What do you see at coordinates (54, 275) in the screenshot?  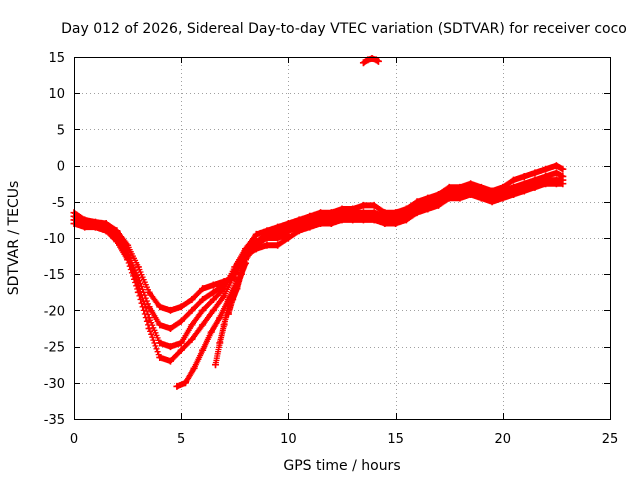 I see `y-tick-label: -15` at bounding box center [54, 275].